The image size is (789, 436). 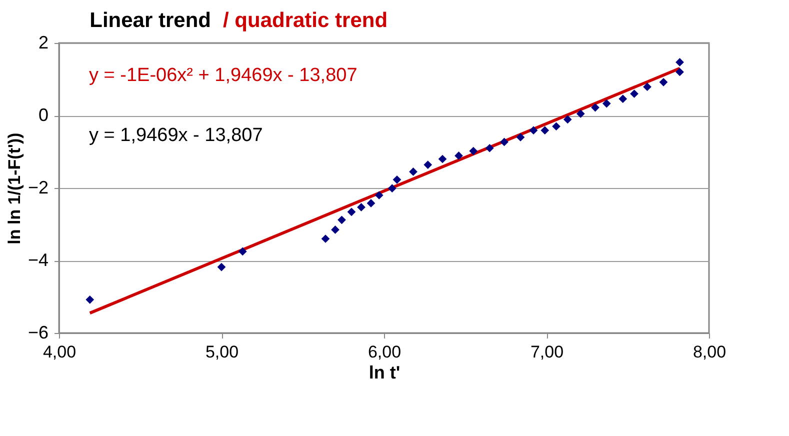 What do you see at coordinates (43, 115) in the screenshot?
I see `y-tick-label: 0` at bounding box center [43, 115].